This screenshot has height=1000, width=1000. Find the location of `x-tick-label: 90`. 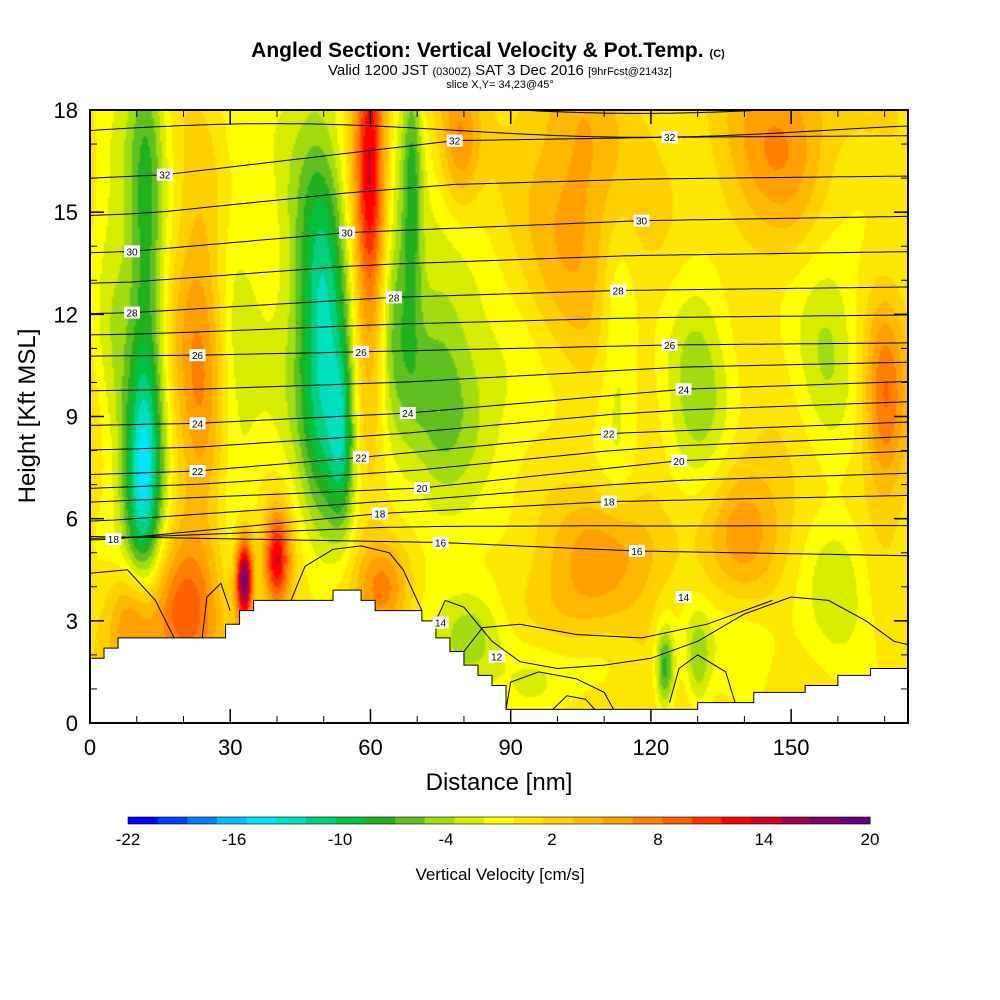

x-tick-label: 90 is located at coordinates (510, 747).